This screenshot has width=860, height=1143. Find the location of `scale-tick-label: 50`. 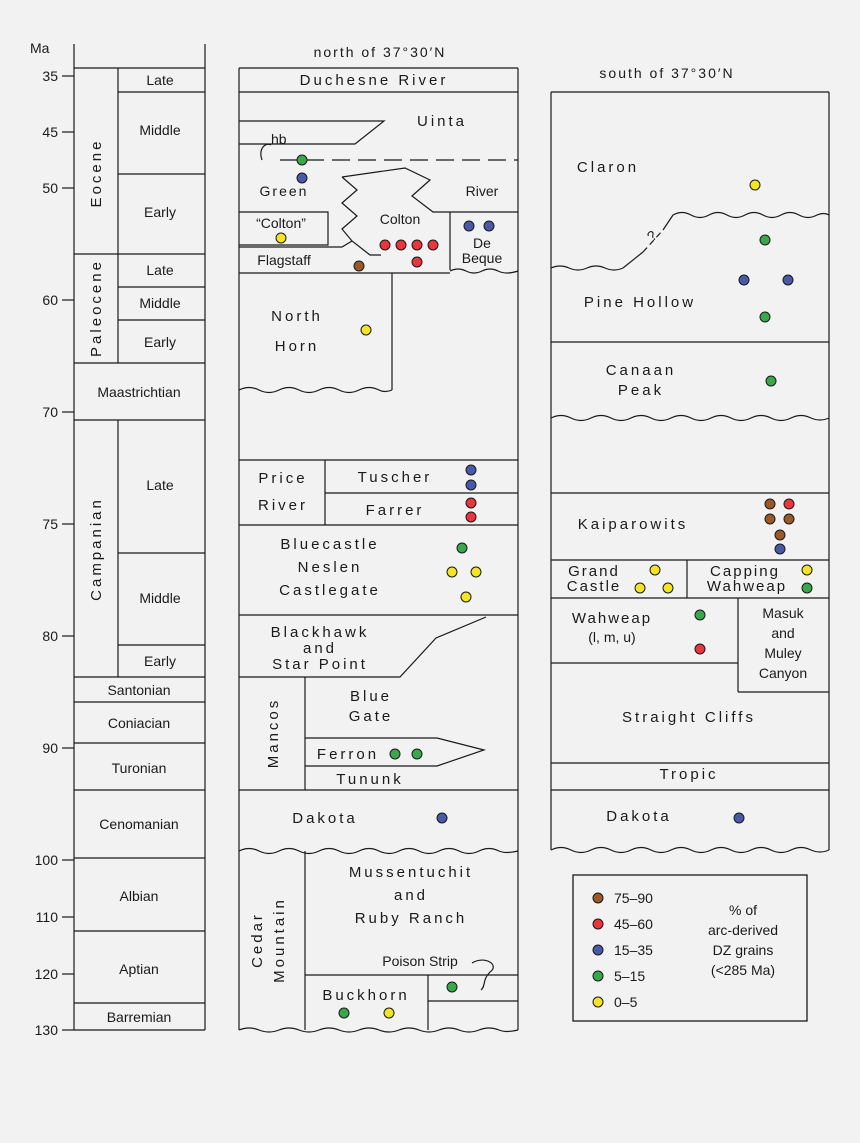

scale-tick-label: 50 is located at coordinates (50, 188).